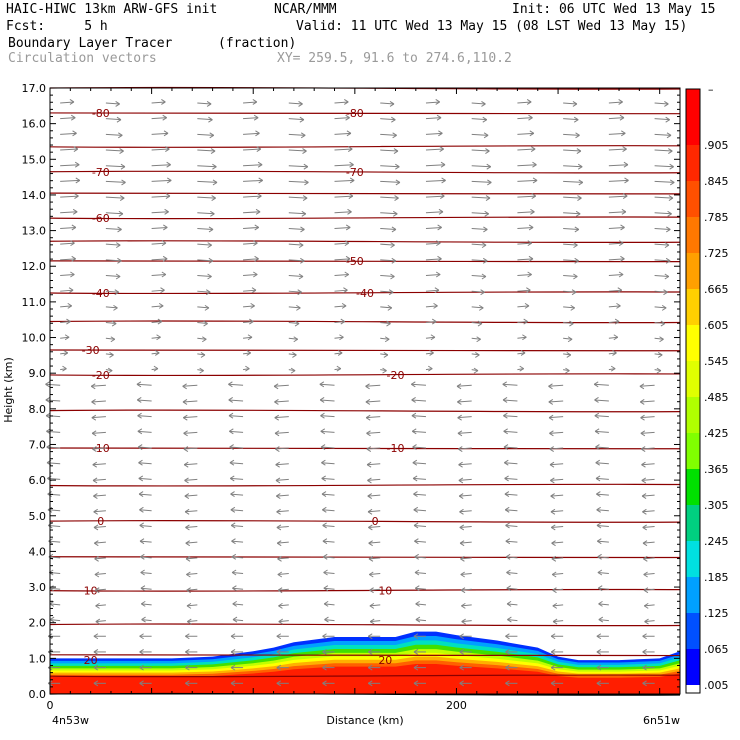 Image resolution: width=740 pixels, height=740 pixels. Describe the element at coordinates (34, 302) in the screenshot. I see `y-tick-label: 11.0` at that location.